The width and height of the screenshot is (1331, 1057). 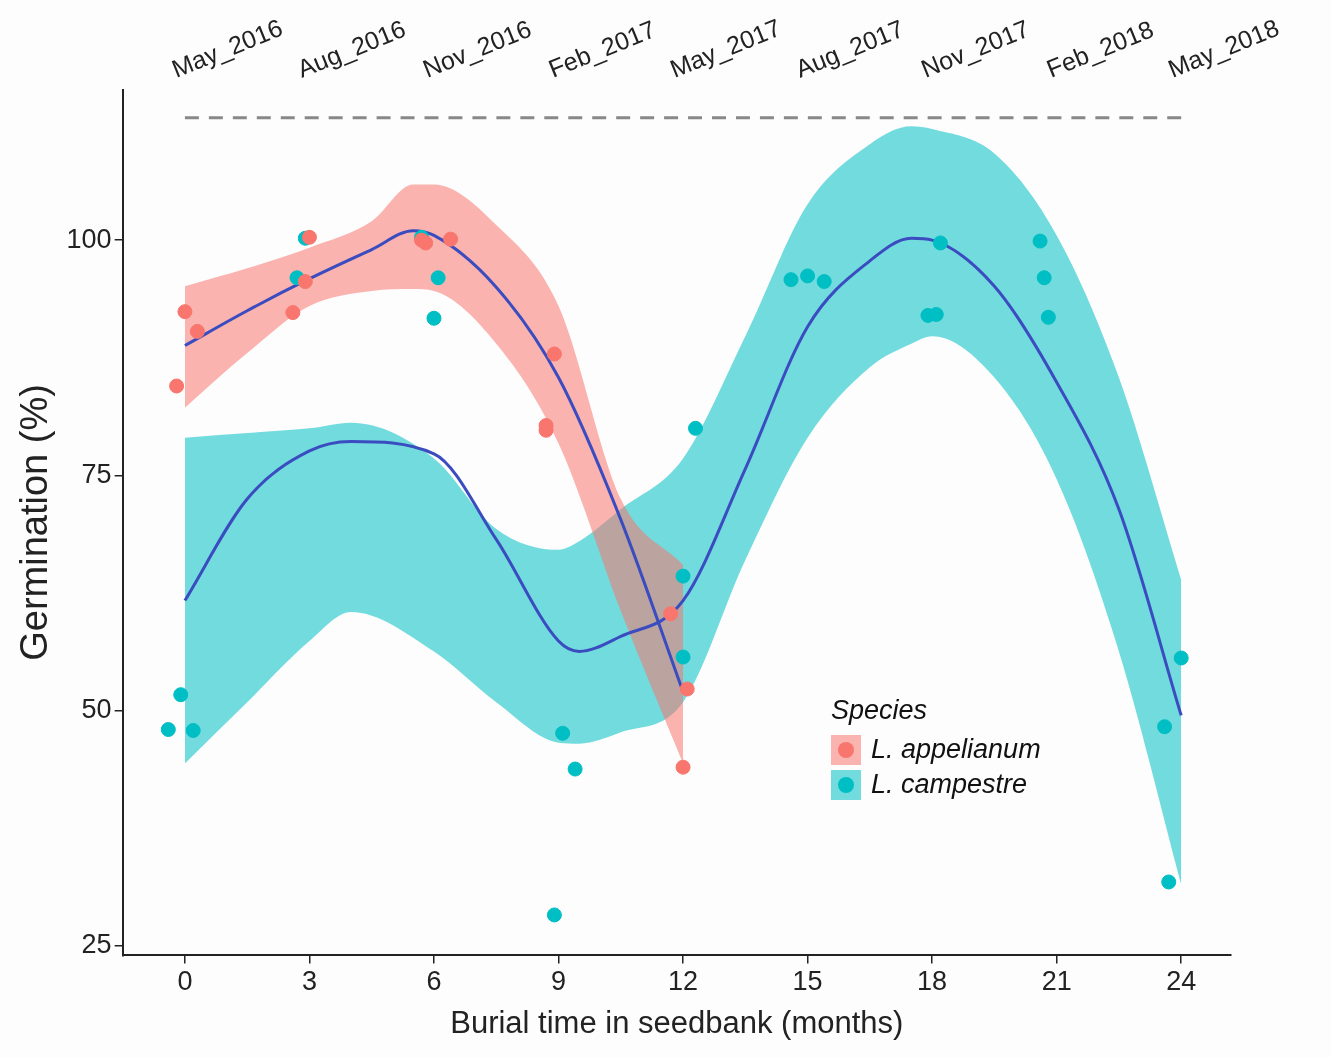 I want to click on x-tick-label: 6, so click(x=434, y=981).